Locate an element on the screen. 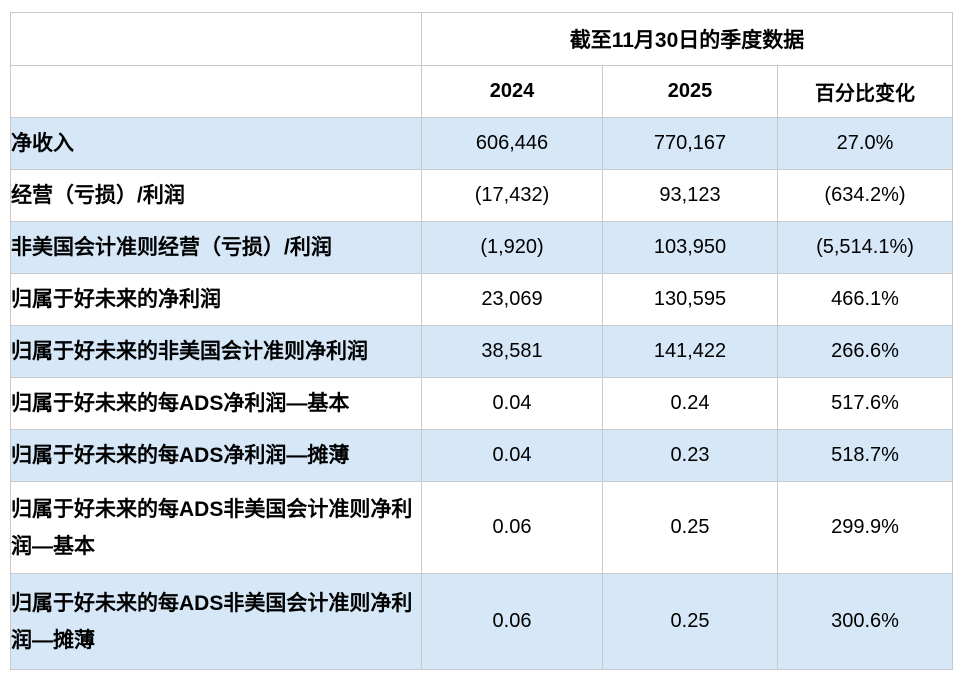  metric-label: 归属于好未来的每ADS非美国会计准则净利润—摊薄 is located at coordinates (216, 621).